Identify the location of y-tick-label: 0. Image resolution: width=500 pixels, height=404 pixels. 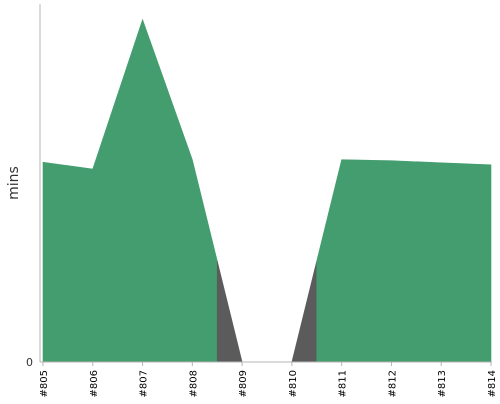
(29, 362).